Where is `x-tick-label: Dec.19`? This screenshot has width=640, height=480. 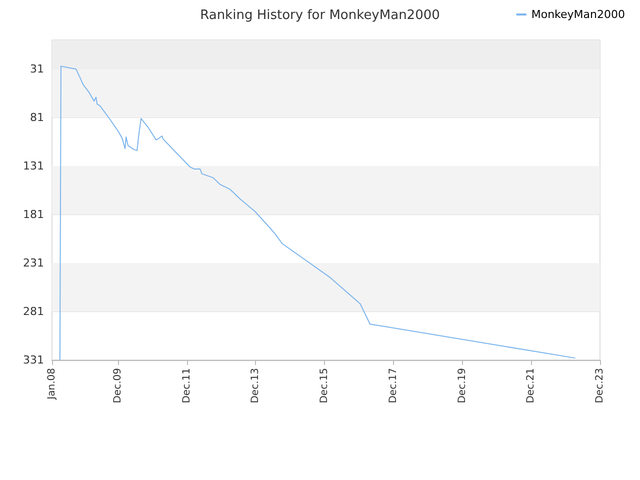
x-tick-label: Dec.19 is located at coordinates (462, 386).